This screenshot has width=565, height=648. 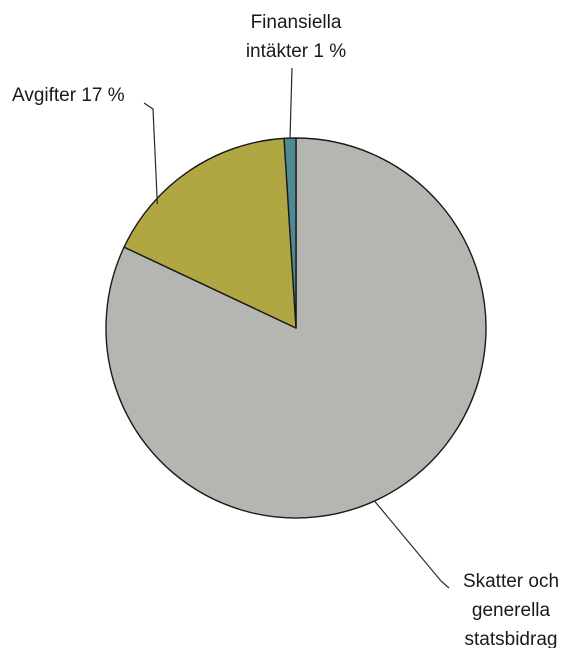 I want to click on slice-label: Avgifter 17 %, so click(x=68, y=95).